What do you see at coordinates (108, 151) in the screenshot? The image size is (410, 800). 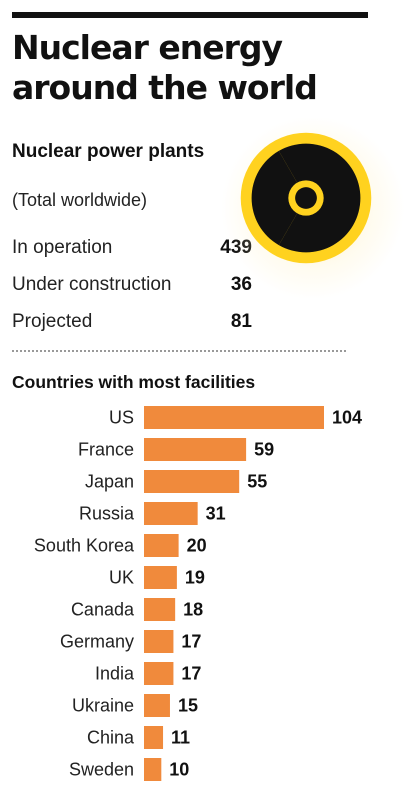 I see `plants-heading: Nuclear power plants` at bounding box center [108, 151].